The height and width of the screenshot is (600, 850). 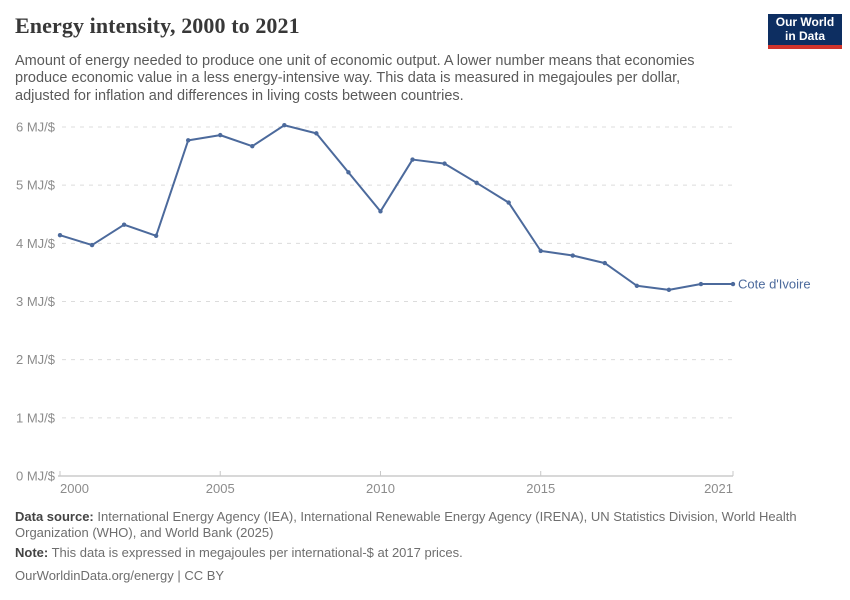 I want to click on data-source-label: Data source:, so click(x=54, y=516).